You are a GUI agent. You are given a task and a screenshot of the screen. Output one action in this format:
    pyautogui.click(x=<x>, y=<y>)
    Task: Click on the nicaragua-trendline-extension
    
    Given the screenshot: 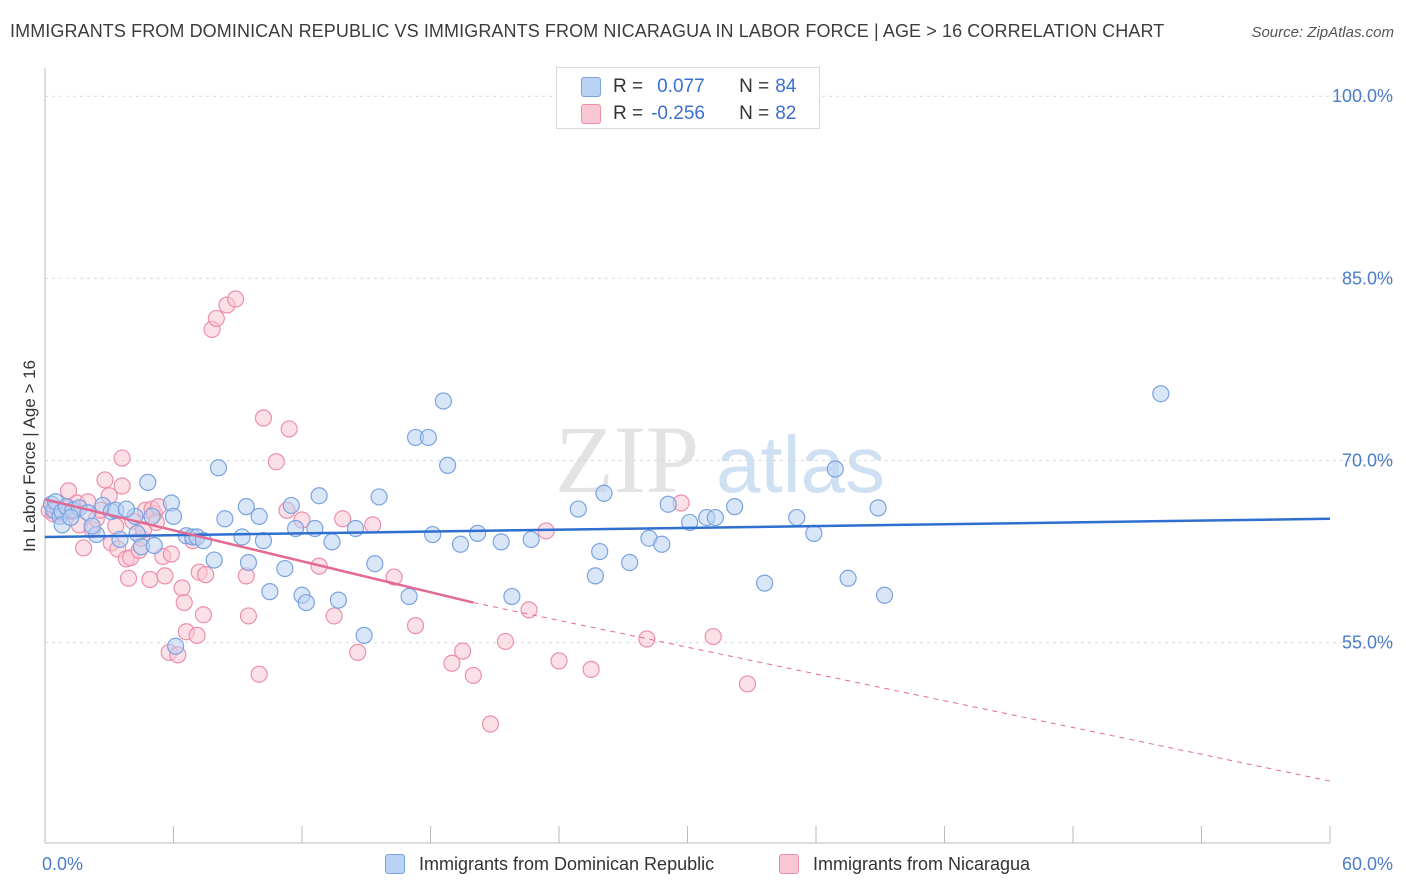 What is the action you would take?
    pyautogui.click(x=902, y=692)
    